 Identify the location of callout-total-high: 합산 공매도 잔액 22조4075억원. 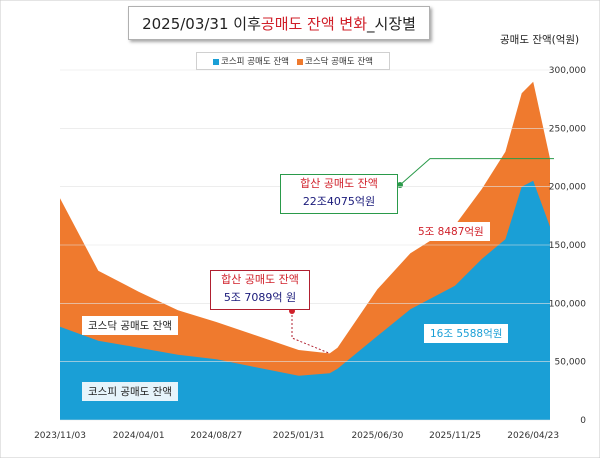
(339, 194).